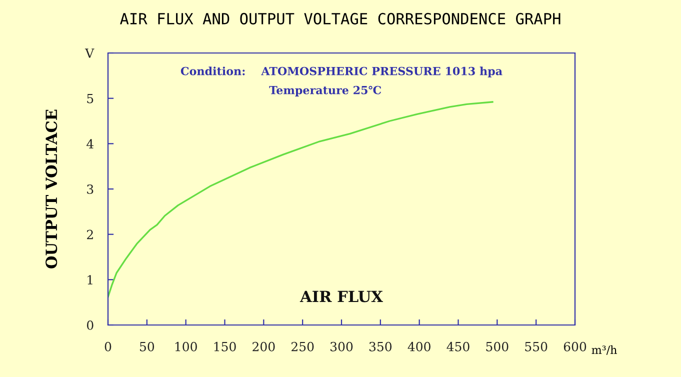 This screenshot has width=681, height=377. Describe the element at coordinates (575, 347) in the screenshot. I see `x-tick-label: 600` at that location.